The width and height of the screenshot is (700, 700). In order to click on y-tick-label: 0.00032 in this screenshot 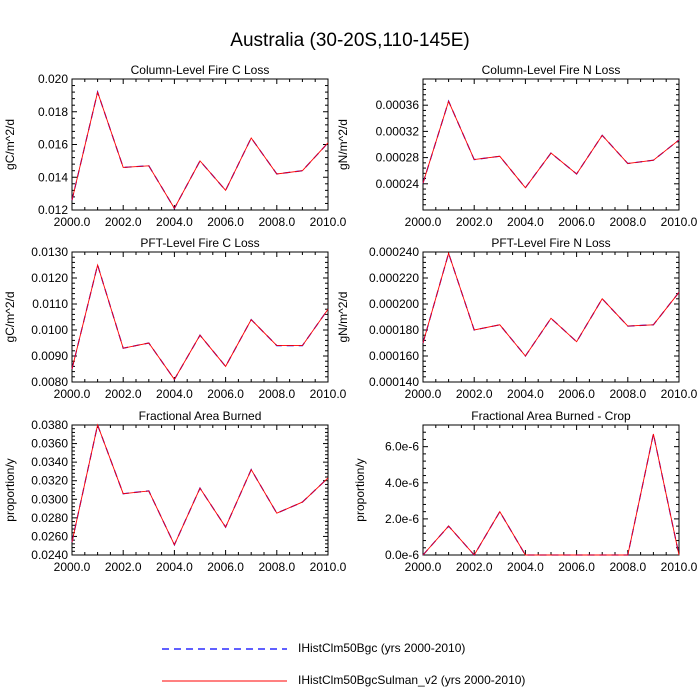, I will do `click(398, 131)`.